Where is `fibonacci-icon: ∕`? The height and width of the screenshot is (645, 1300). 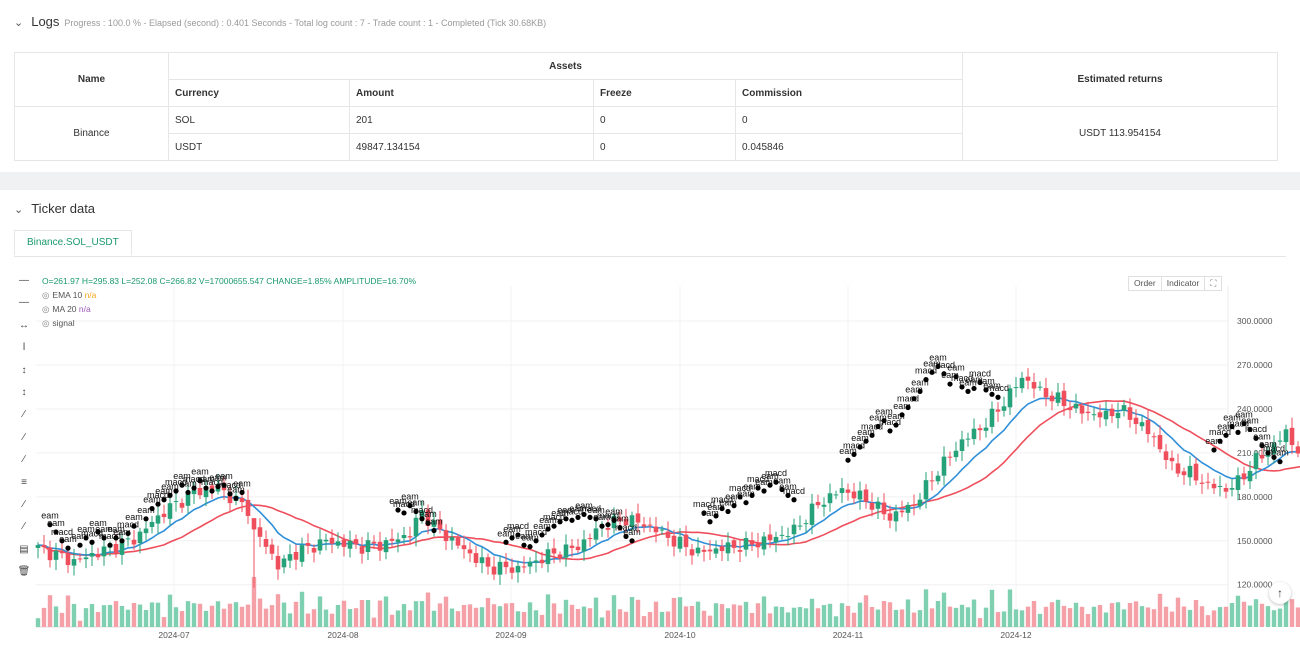
fibonacci-icon: ∕ is located at coordinates (24, 527).